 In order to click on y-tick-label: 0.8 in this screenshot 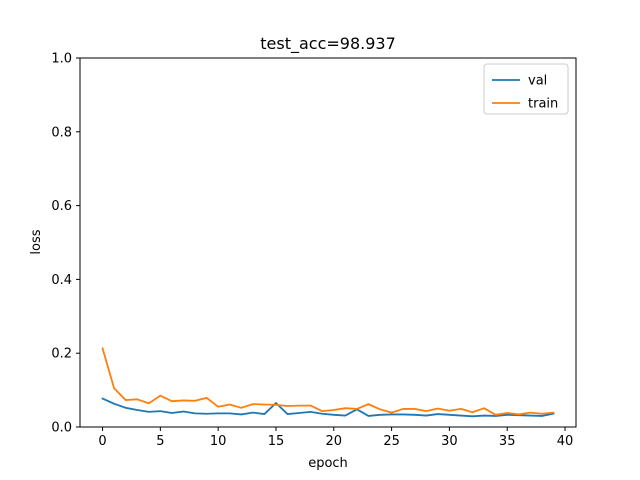, I will do `click(61, 132)`.